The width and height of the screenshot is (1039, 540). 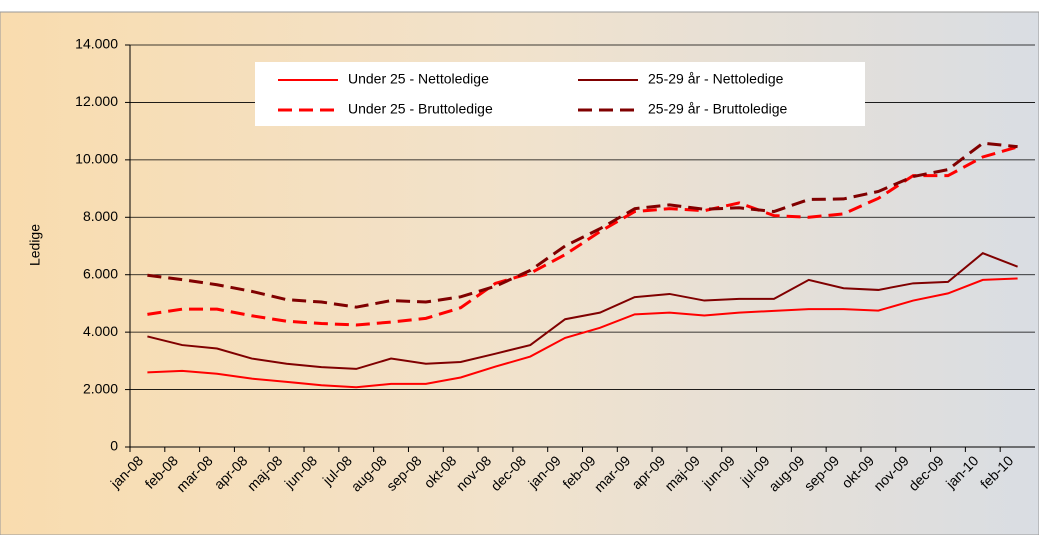 I want to click on y-tick-label: 8.000, so click(x=100, y=216).